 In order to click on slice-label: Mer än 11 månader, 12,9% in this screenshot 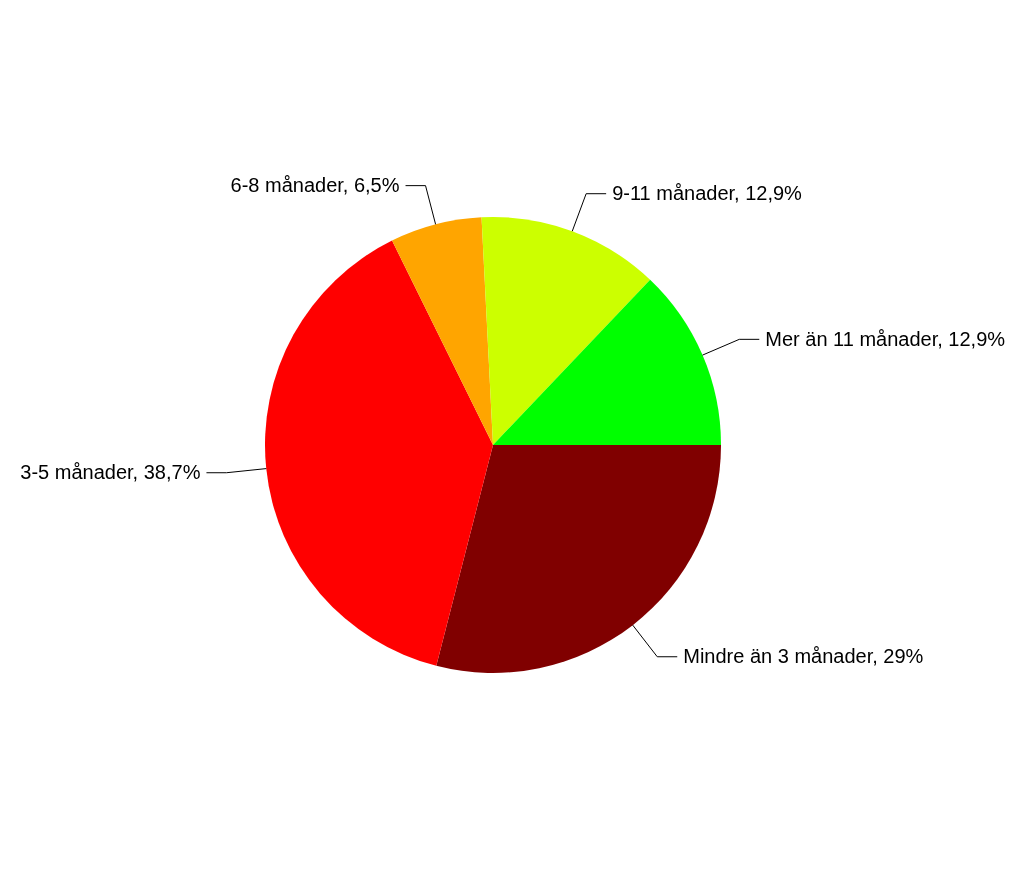, I will do `click(885, 339)`.